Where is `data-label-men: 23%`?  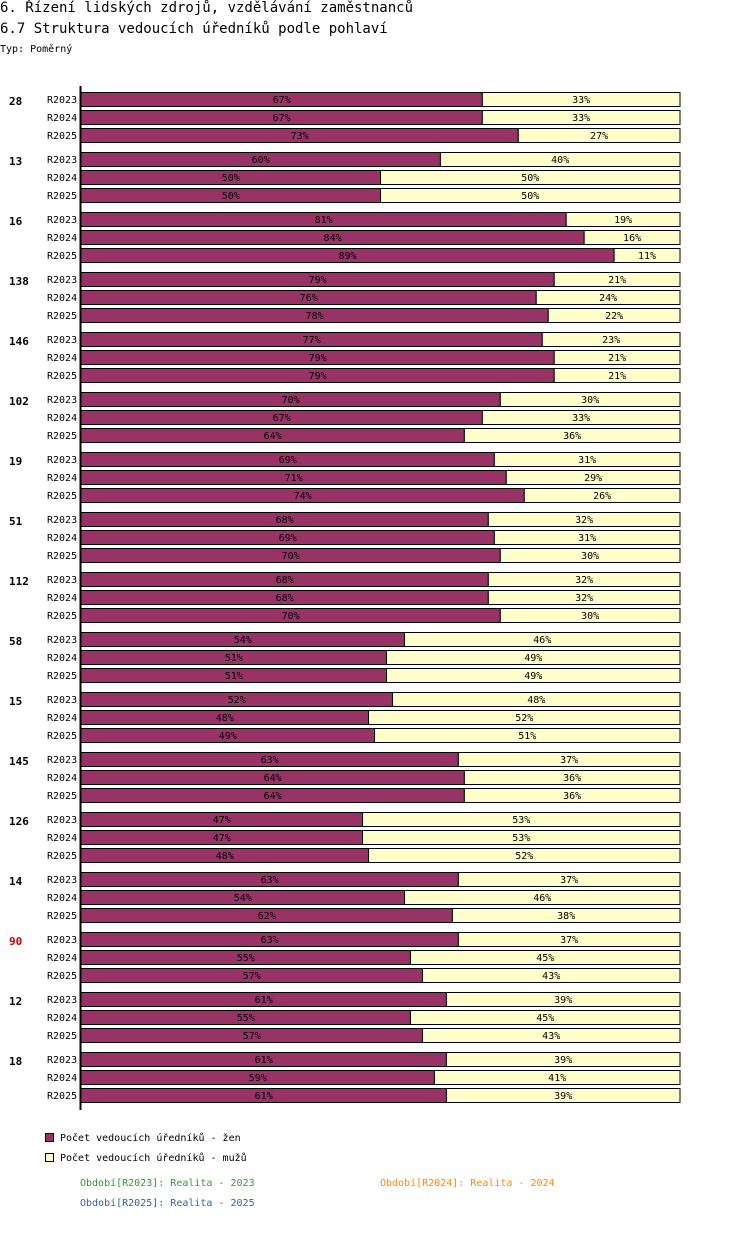 data-label-men: 23% is located at coordinates (611, 340).